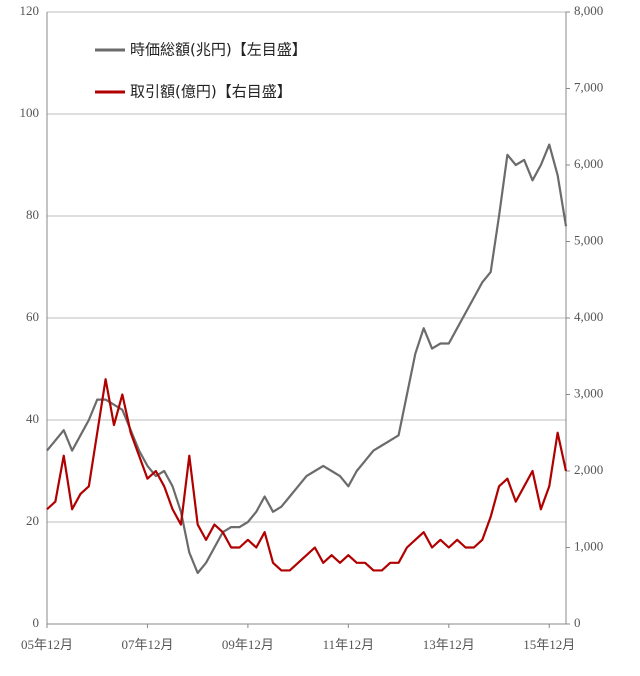 This screenshot has height=676, width=640. Describe the element at coordinates (588, 239) in the screenshot. I see `y2-tick-label: 5,000` at that location.